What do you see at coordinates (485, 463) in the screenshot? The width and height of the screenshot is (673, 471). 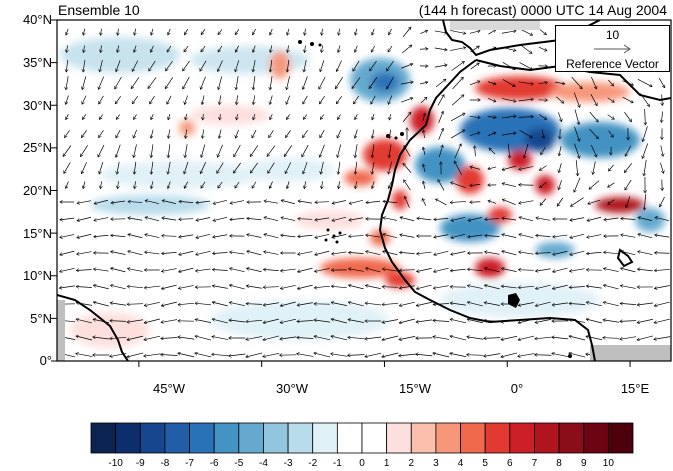 I see `colorbar-label: 5` at bounding box center [485, 463].